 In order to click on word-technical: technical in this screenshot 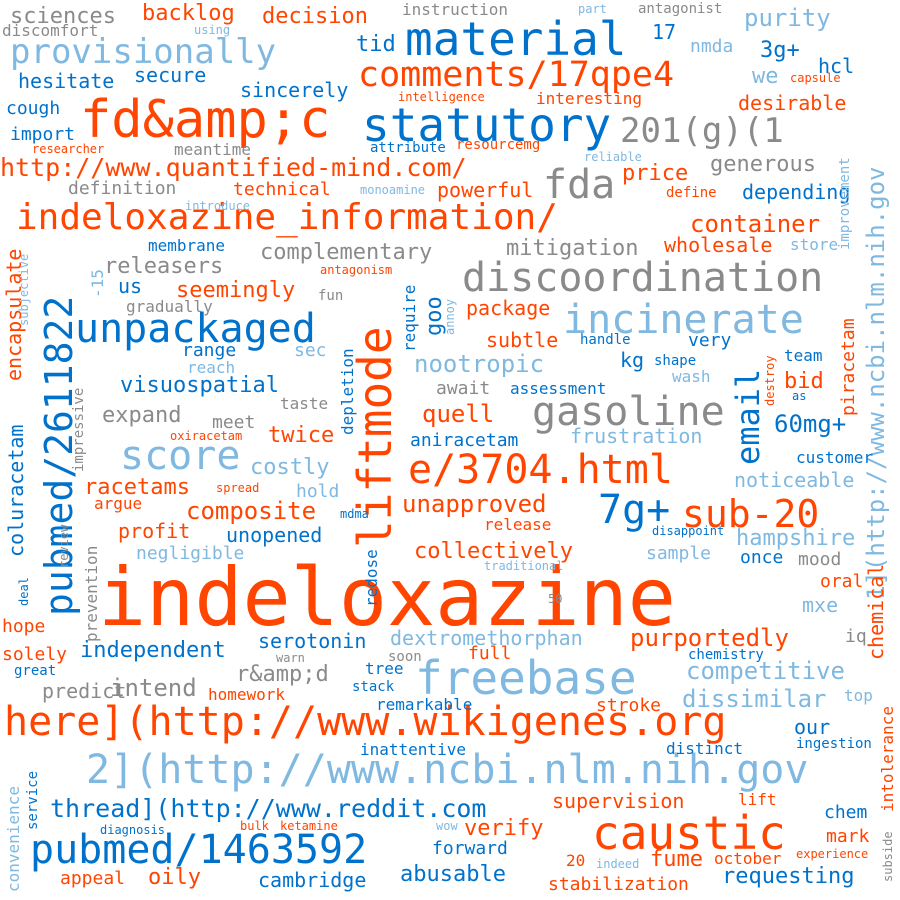, I will do `click(282, 189)`.